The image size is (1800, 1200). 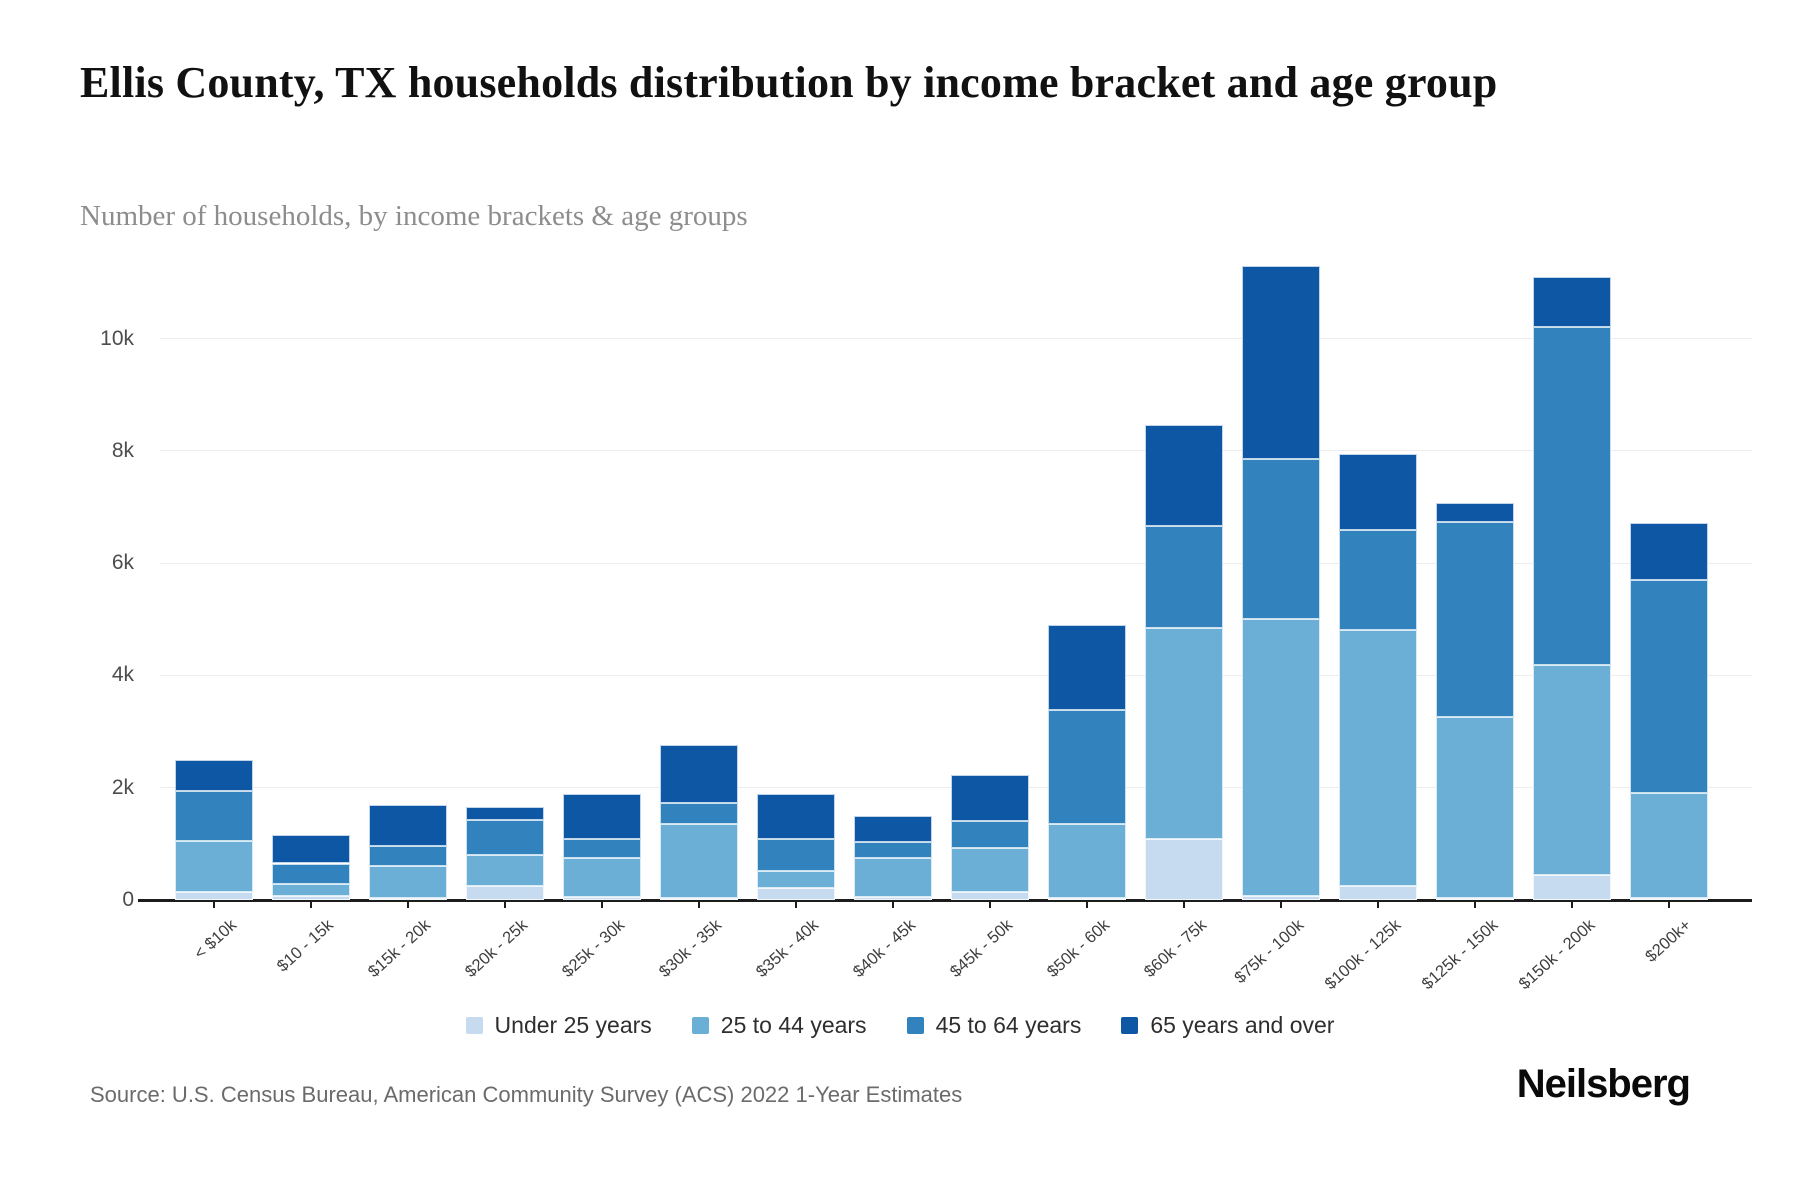 What do you see at coordinates (122, 450) in the screenshot?
I see `y-axis-tick-label: 8k` at bounding box center [122, 450].